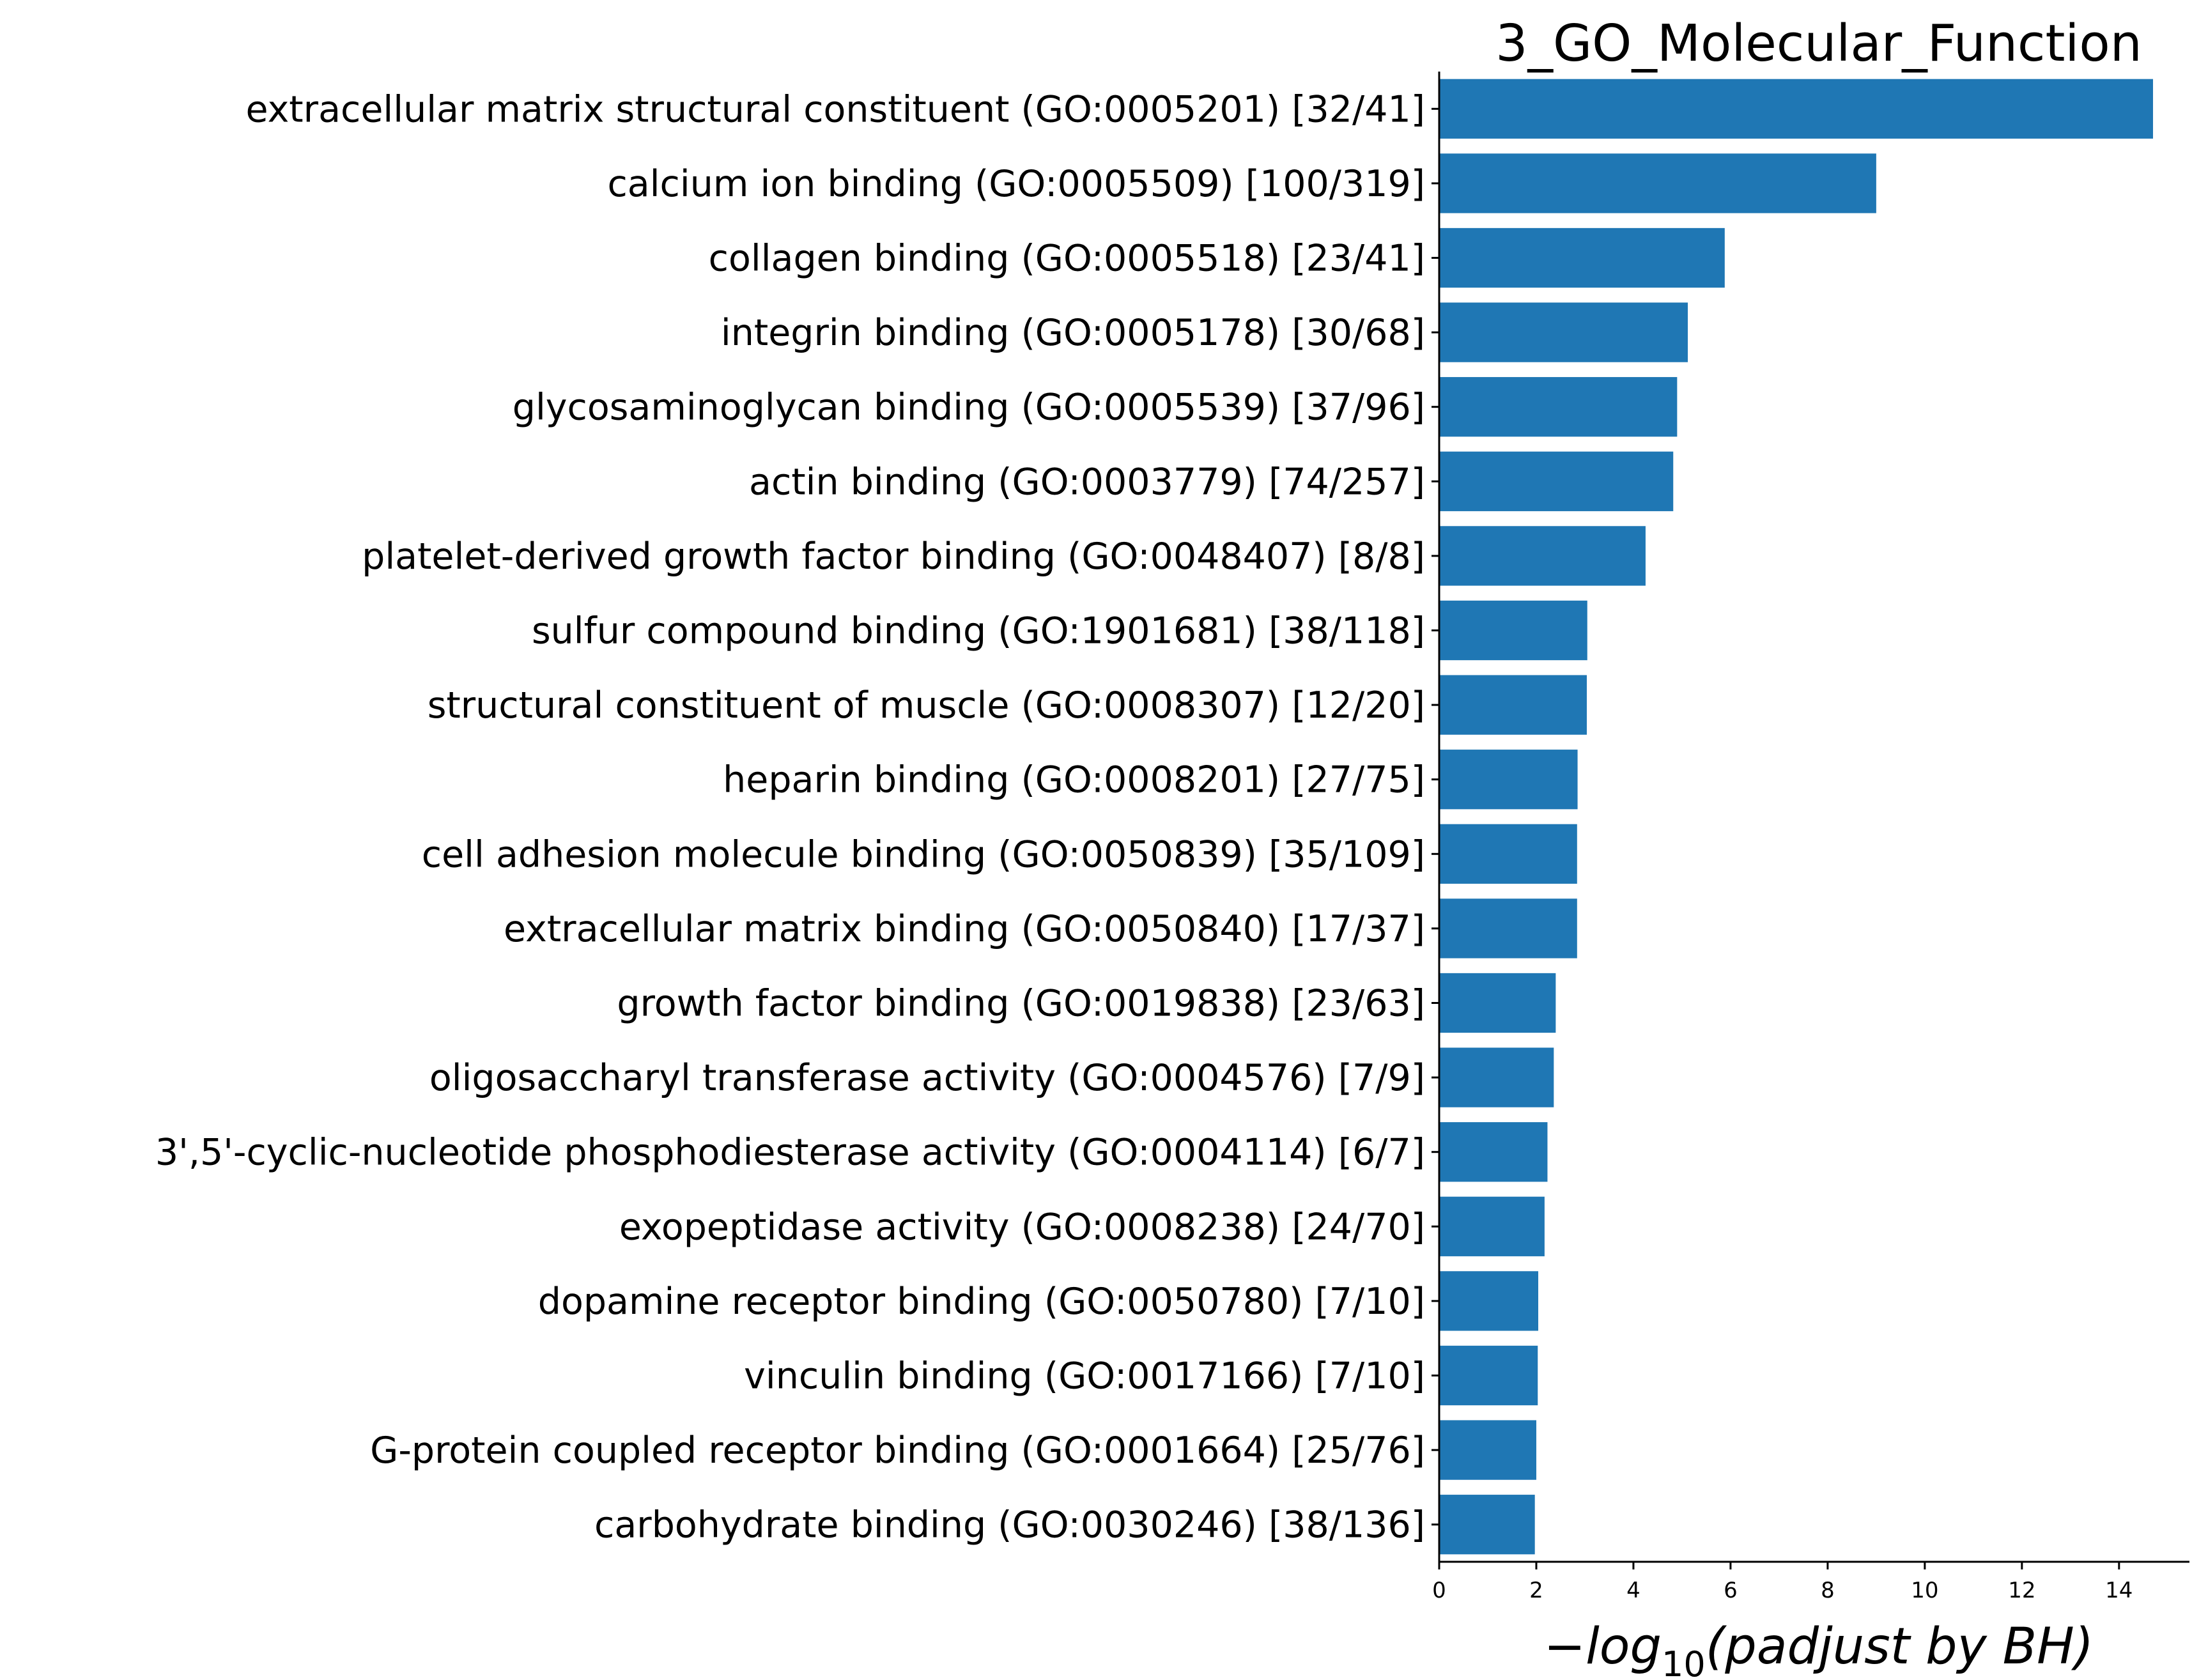 Image resolution: width=2192 pixels, height=1680 pixels. What do you see at coordinates (1633, 1590) in the screenshot?
I see `x-tick-label: 4` at bounding box center [1633, 1590].